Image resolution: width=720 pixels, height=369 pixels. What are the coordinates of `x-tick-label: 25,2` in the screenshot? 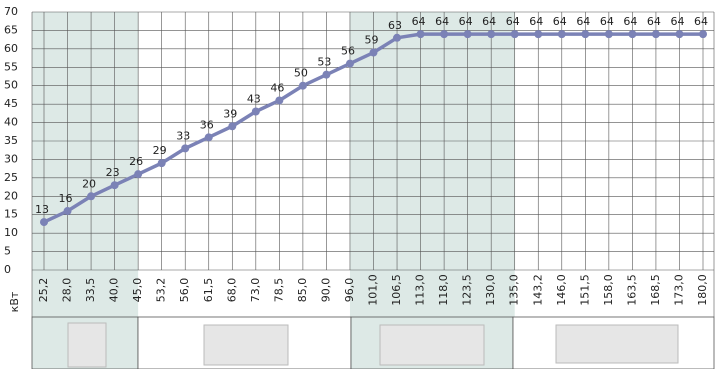 It's located at (43, 290).